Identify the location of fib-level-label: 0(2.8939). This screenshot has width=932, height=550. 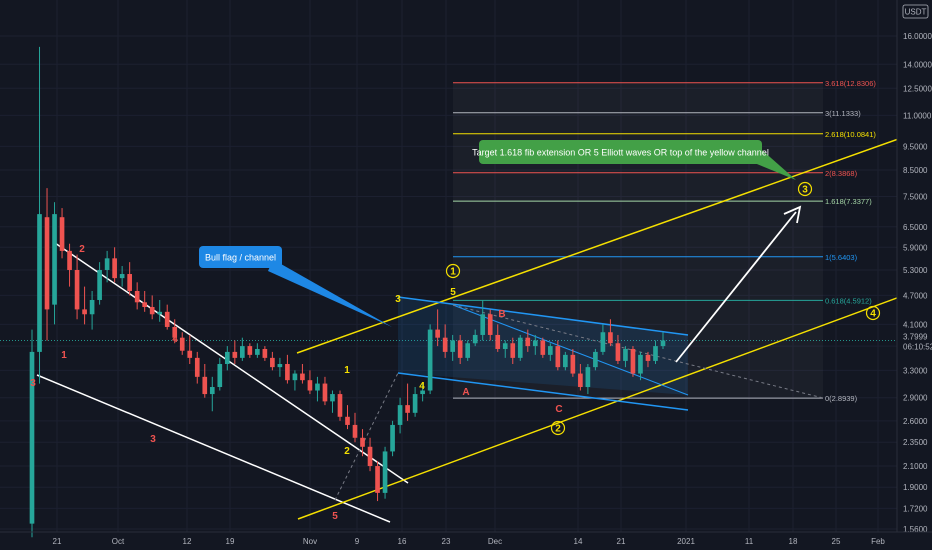
(841, 398).